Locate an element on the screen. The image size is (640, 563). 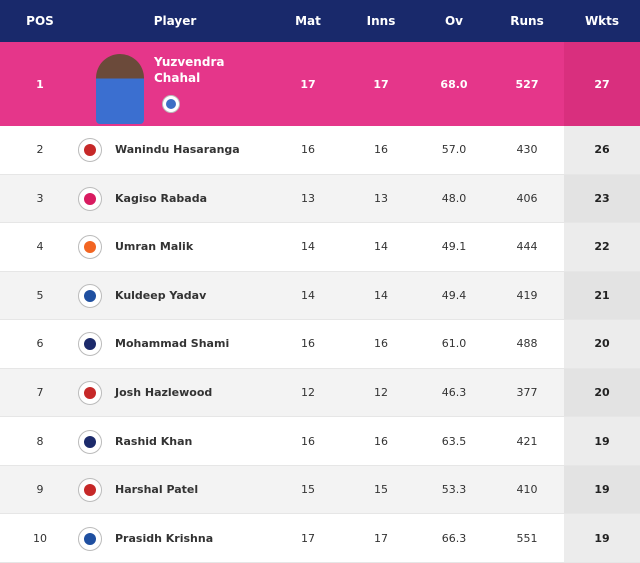
pos: 6 is located at coordinates (40, 344).